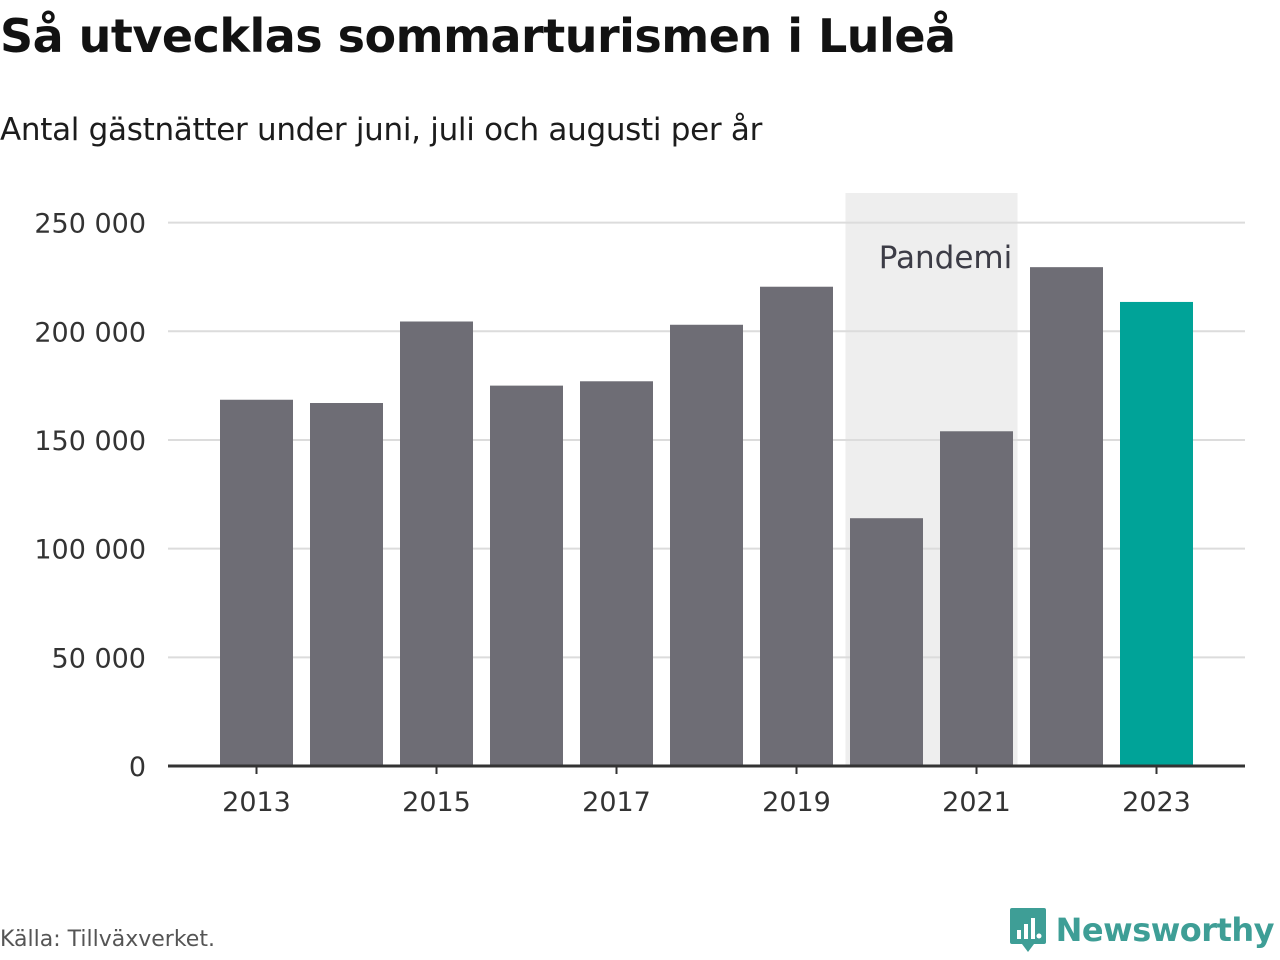 The image size is (1280, 960). What do you see at coordinates (90, 441) in the screenshot?
I see `y-tick-label: 150 000` at bounding box center [90, 441].